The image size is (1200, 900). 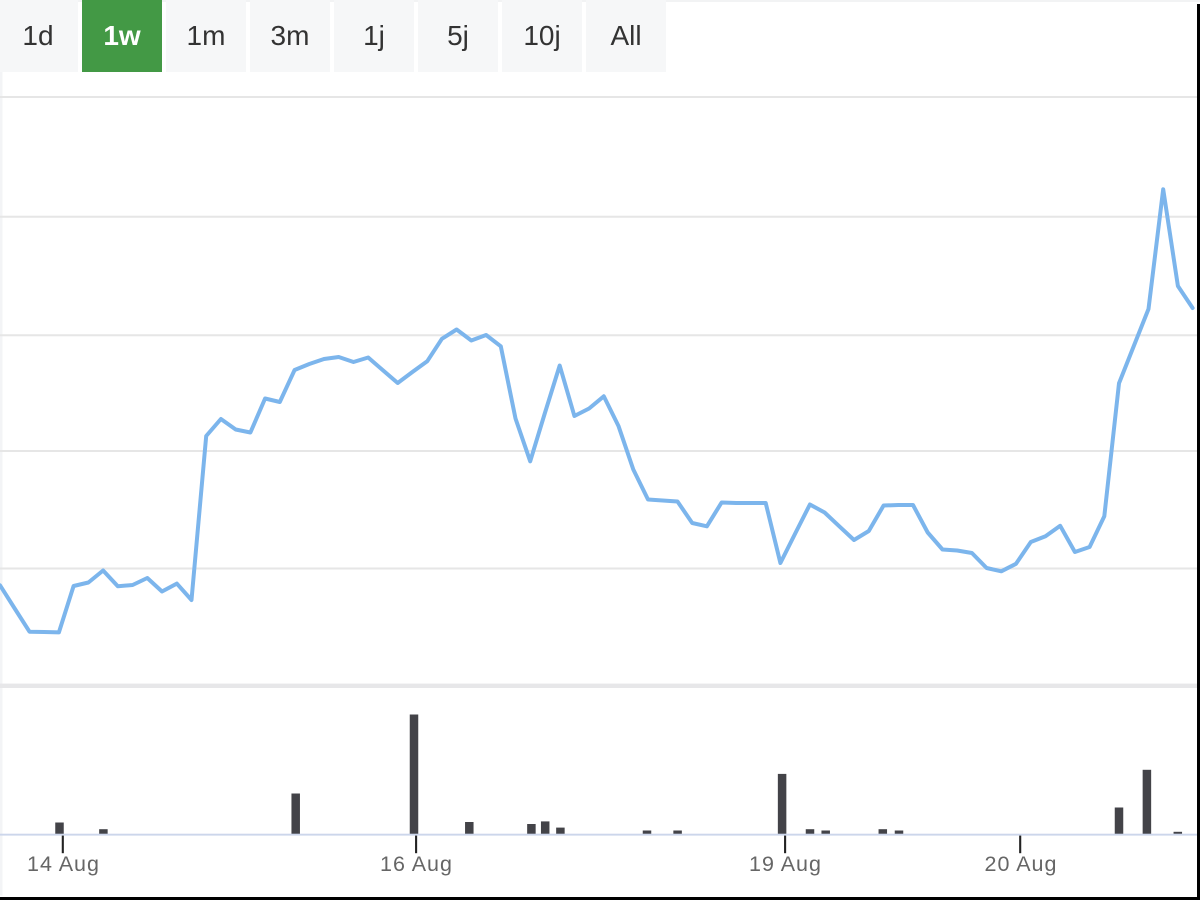 What do you see at coordinates (416, 864) in the screenshot?
I see `svg-text: 16 Aug` at bounding box center [416, 864].